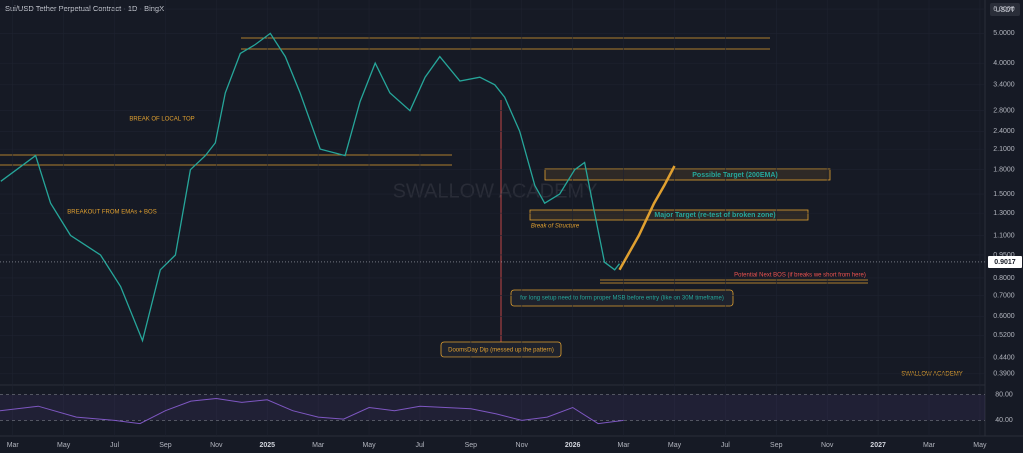 The width and height of the screenshot is (1023, 453). What do you see at coordinates (267, 445) in the screenshot?
I see `x-tick-label: 2025` at bounding box center [267, 445].